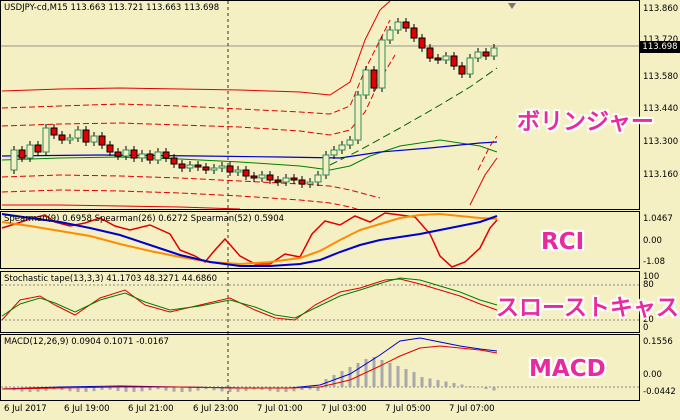  I want to click on stochastic-signal-line, so click(249, 298).